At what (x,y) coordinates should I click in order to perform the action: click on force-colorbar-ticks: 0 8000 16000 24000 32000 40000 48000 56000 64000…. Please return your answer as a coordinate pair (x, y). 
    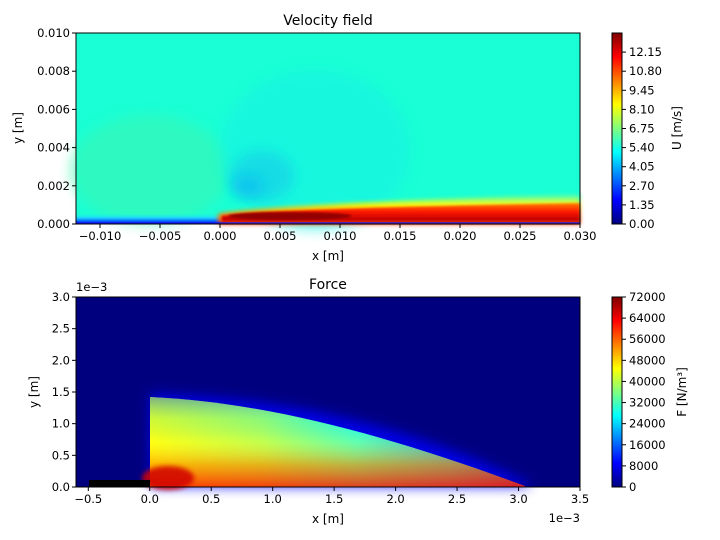
    Looking at the image, I should click on (644, 392).